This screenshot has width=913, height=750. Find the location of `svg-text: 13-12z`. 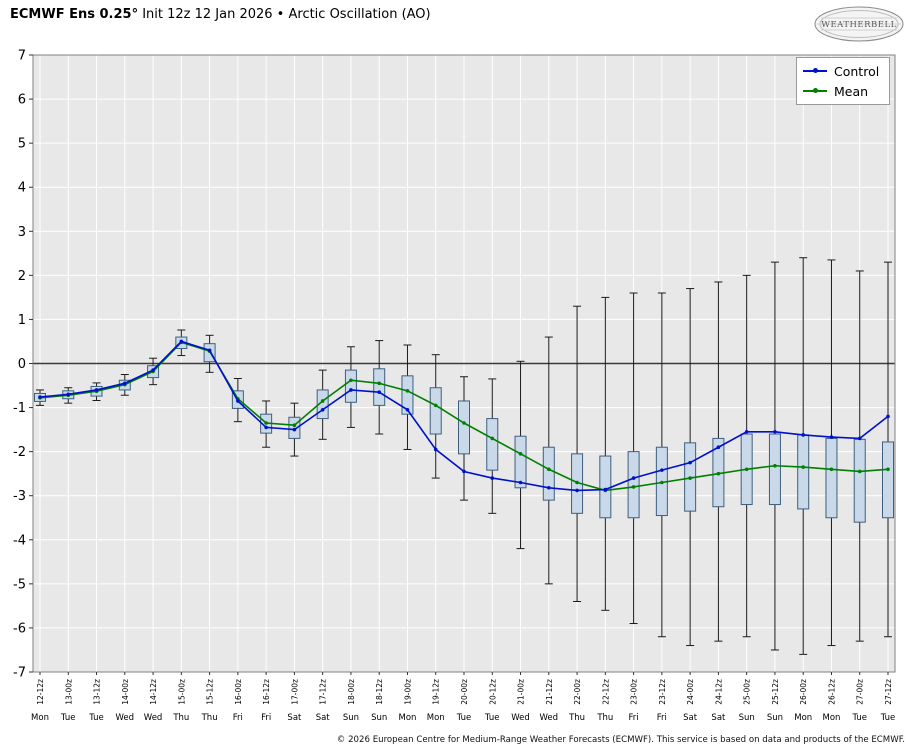

svg-text: 13-12z is located at coordinates (97, 692).